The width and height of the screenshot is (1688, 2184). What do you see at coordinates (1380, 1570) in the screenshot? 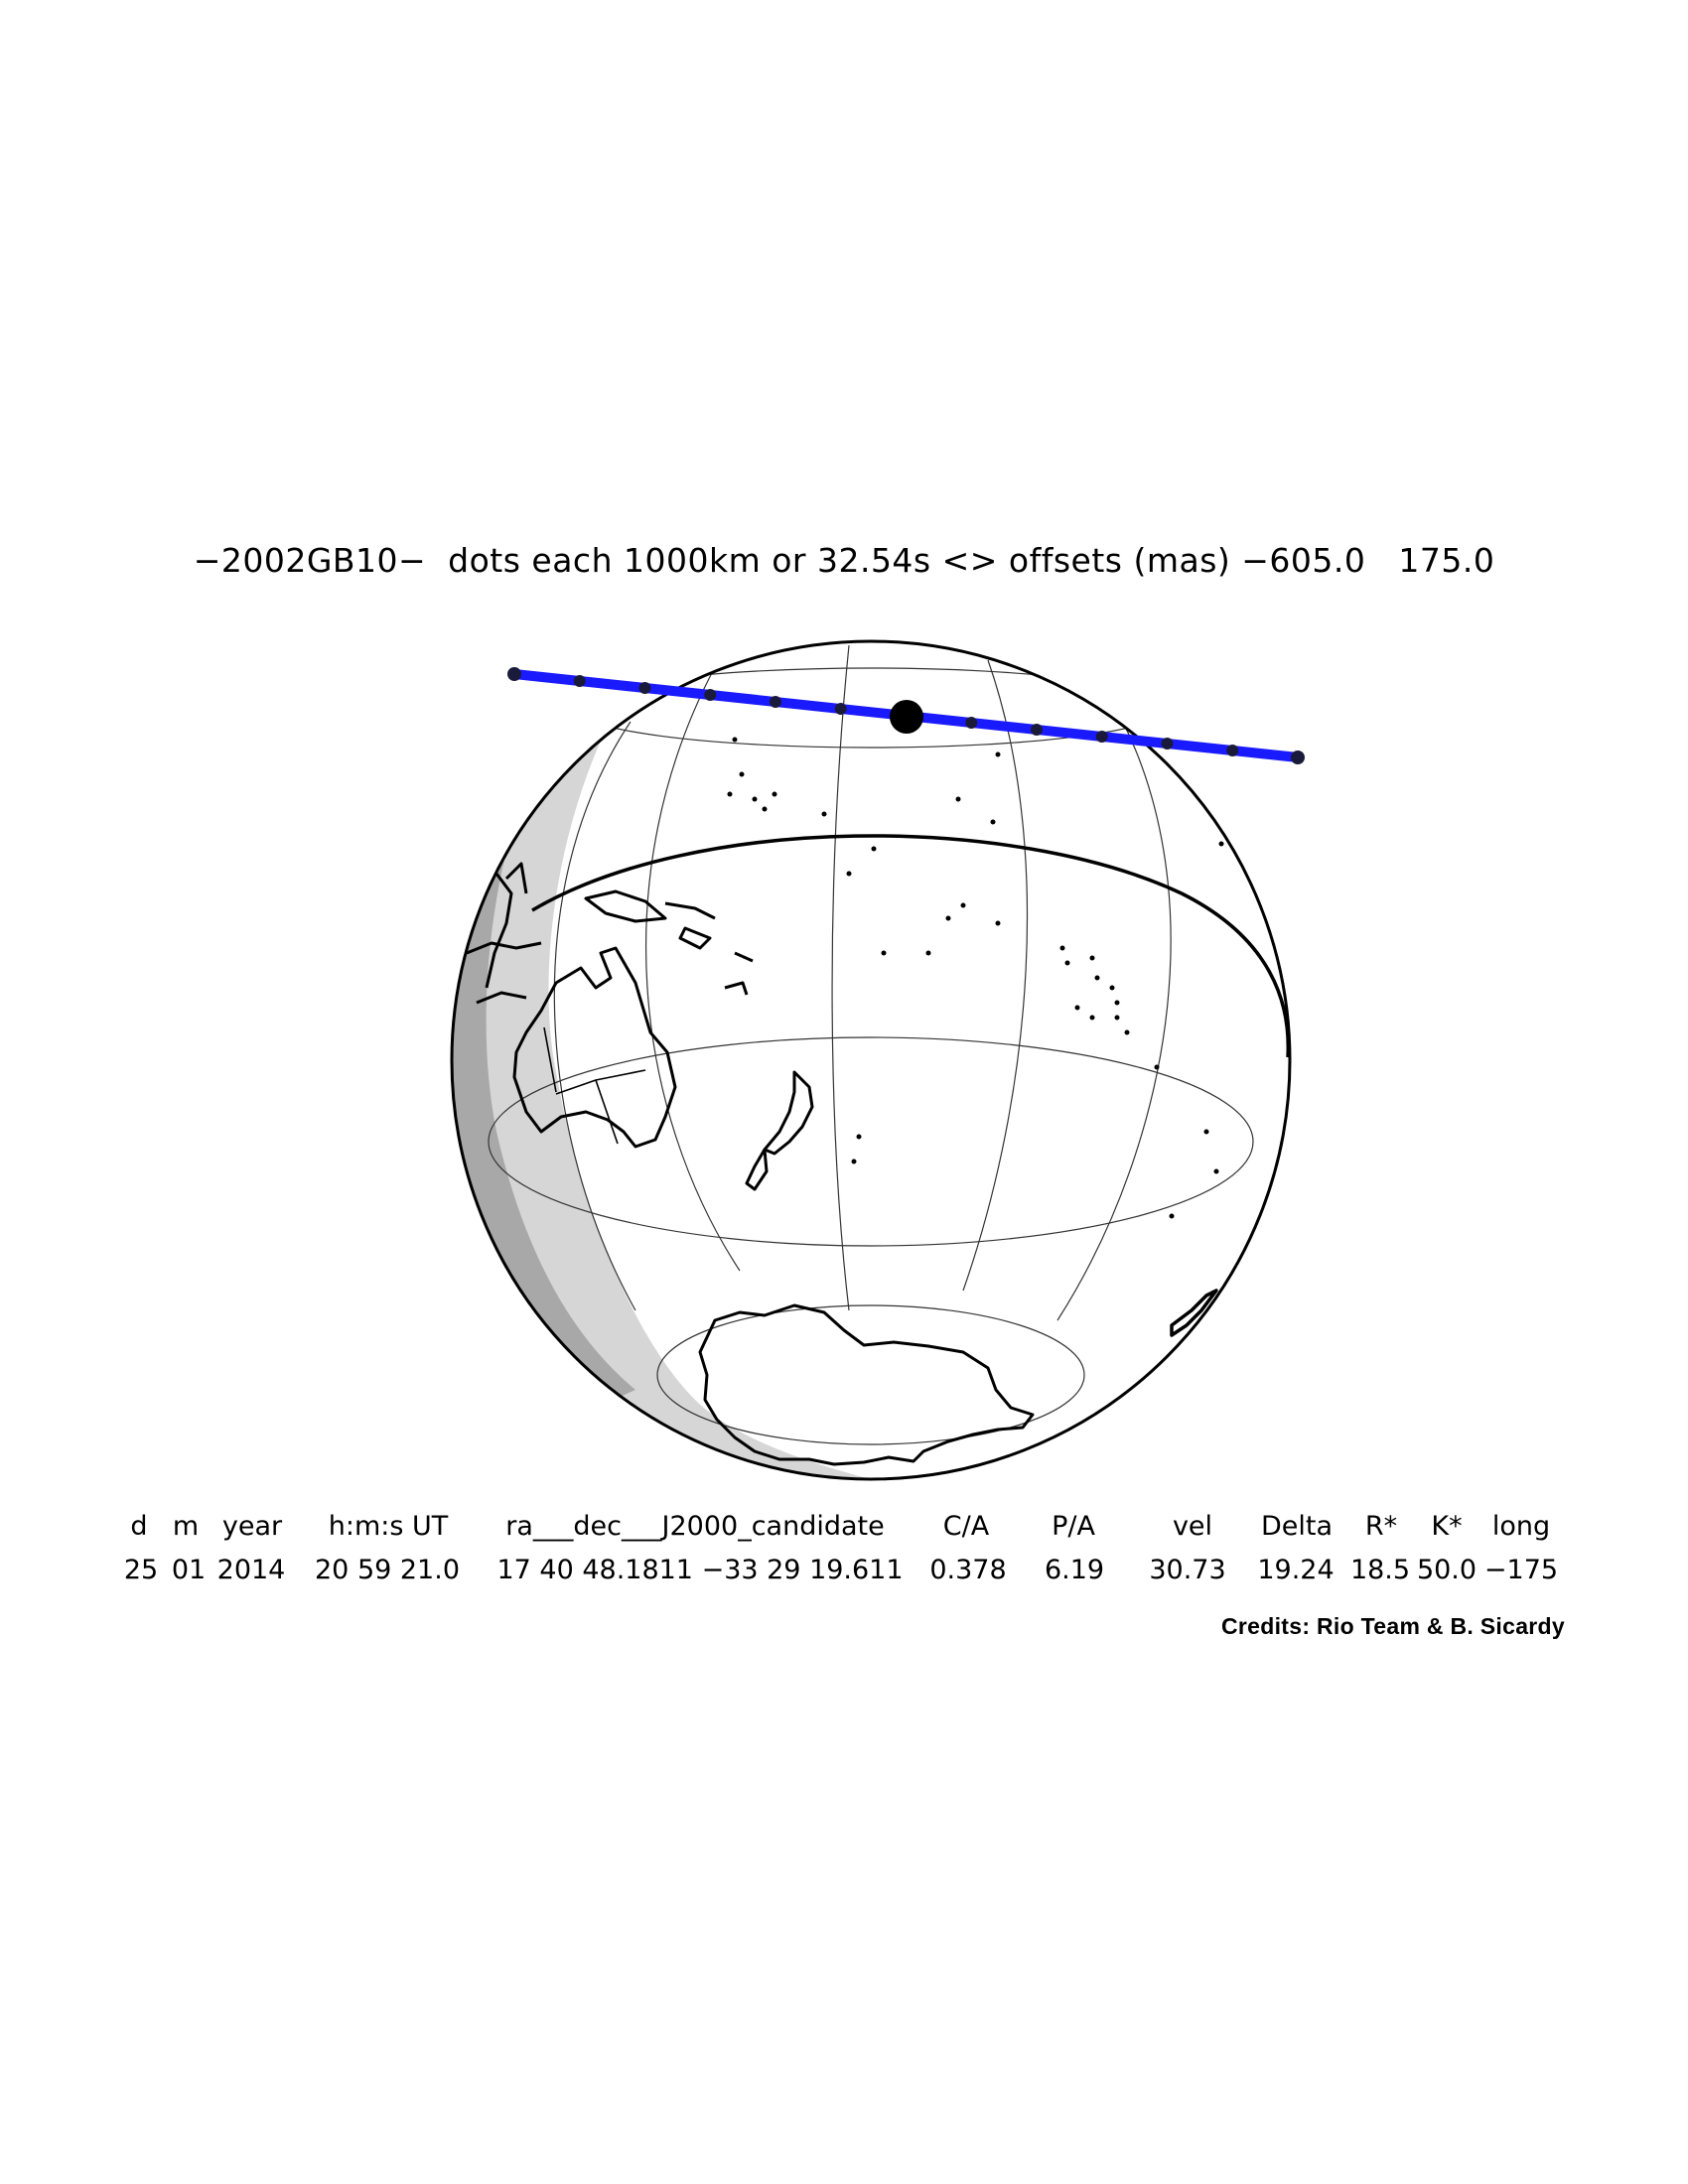
I see `value-rstar: 18.5` at bounding box center [1380, 1570].